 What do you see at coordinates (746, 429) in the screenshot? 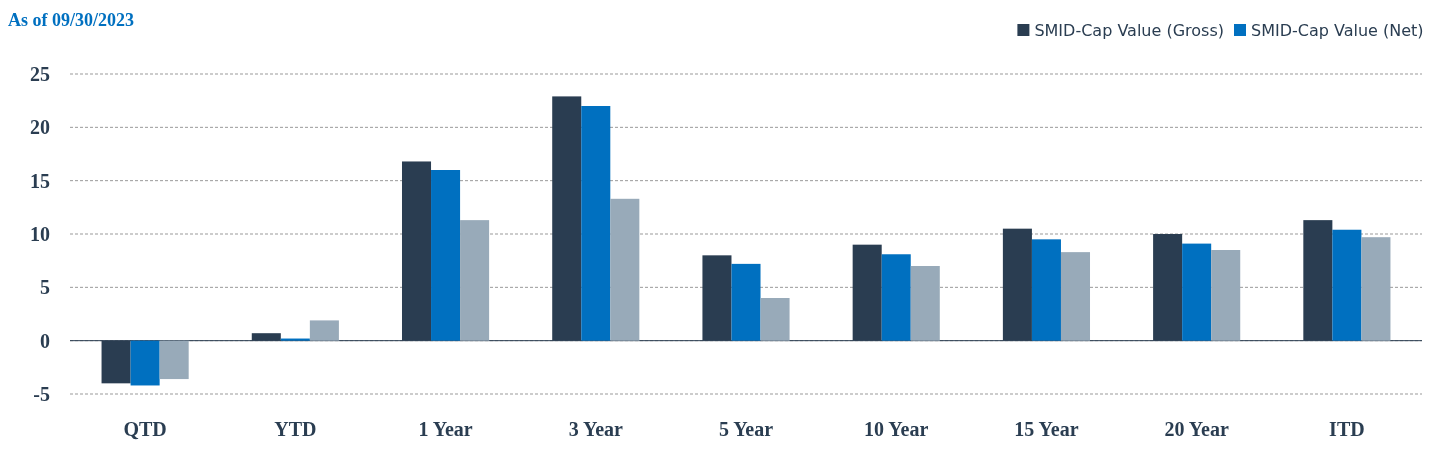
I see `x-tick-label: 5 Year` at bounding box center [746, 429].